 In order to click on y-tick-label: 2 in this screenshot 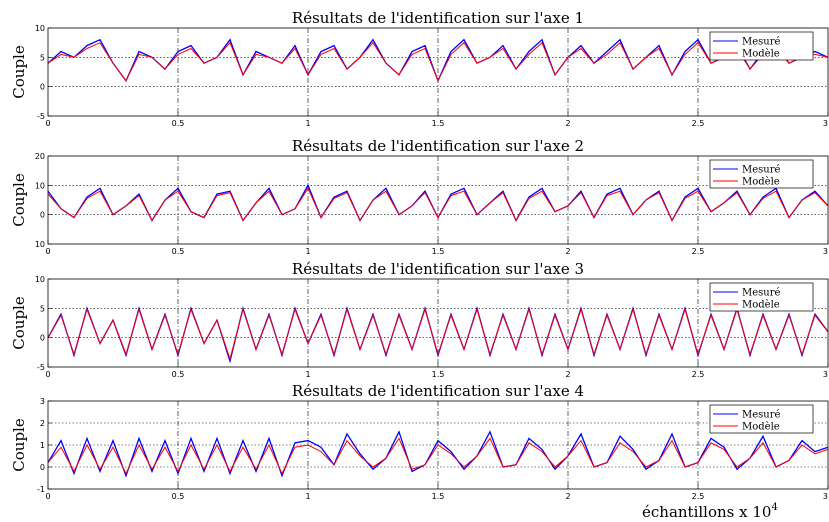, I will do `click(42, 423)`.